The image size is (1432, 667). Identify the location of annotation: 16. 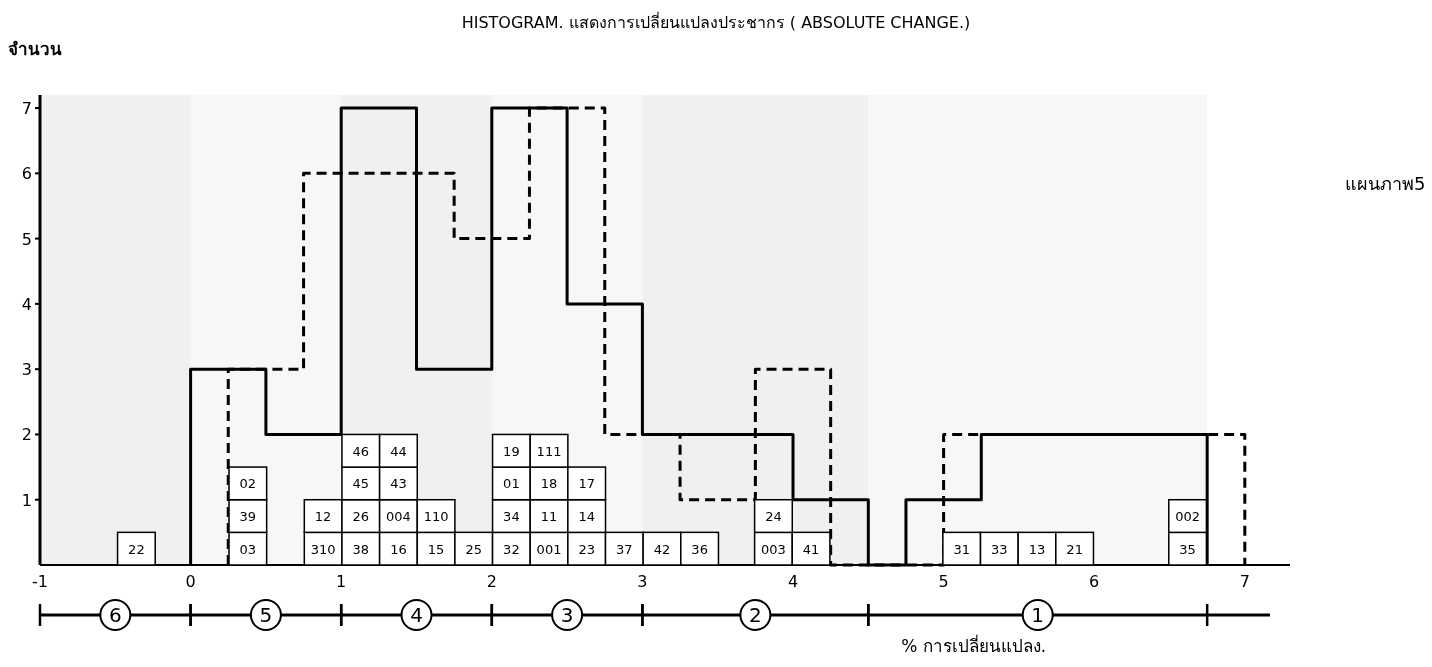
(398, 549).